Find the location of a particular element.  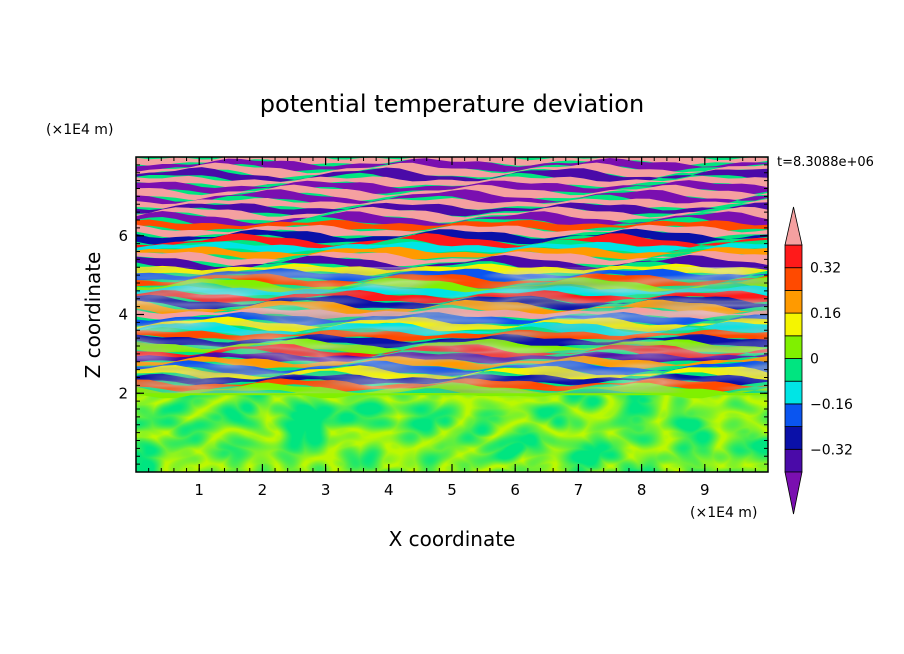

x-tick-label: 1 is located at coordinates (199, 490).